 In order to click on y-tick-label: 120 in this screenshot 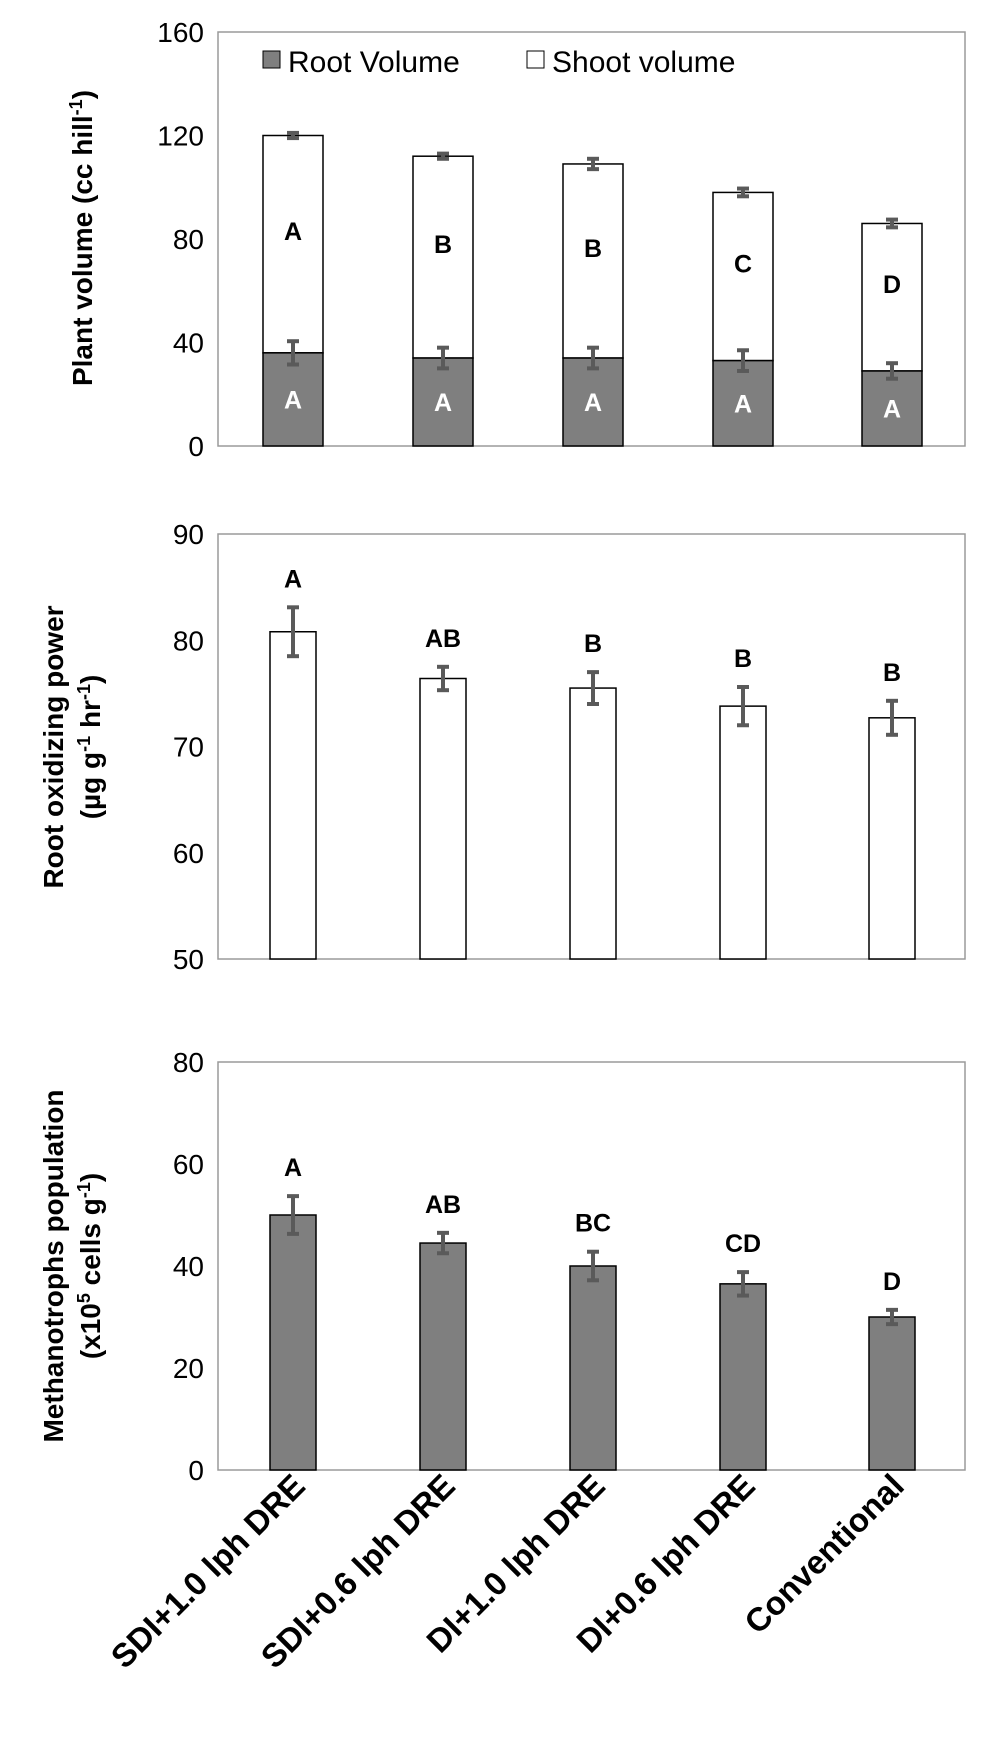, I will do `click(180, 136)`.